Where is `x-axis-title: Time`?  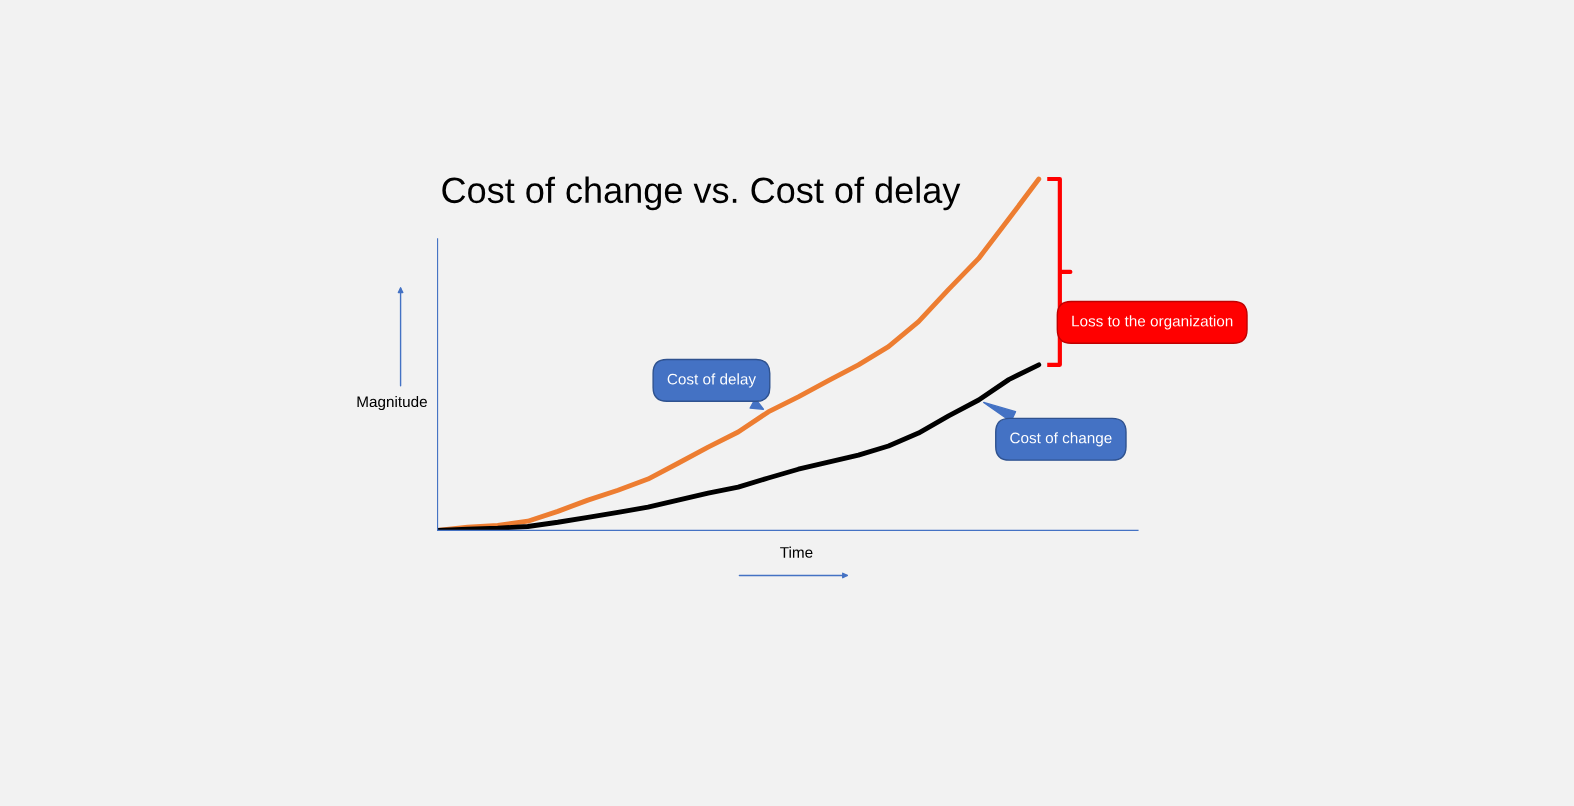 x-axis-title: Time is located at coordinates (796, 552).